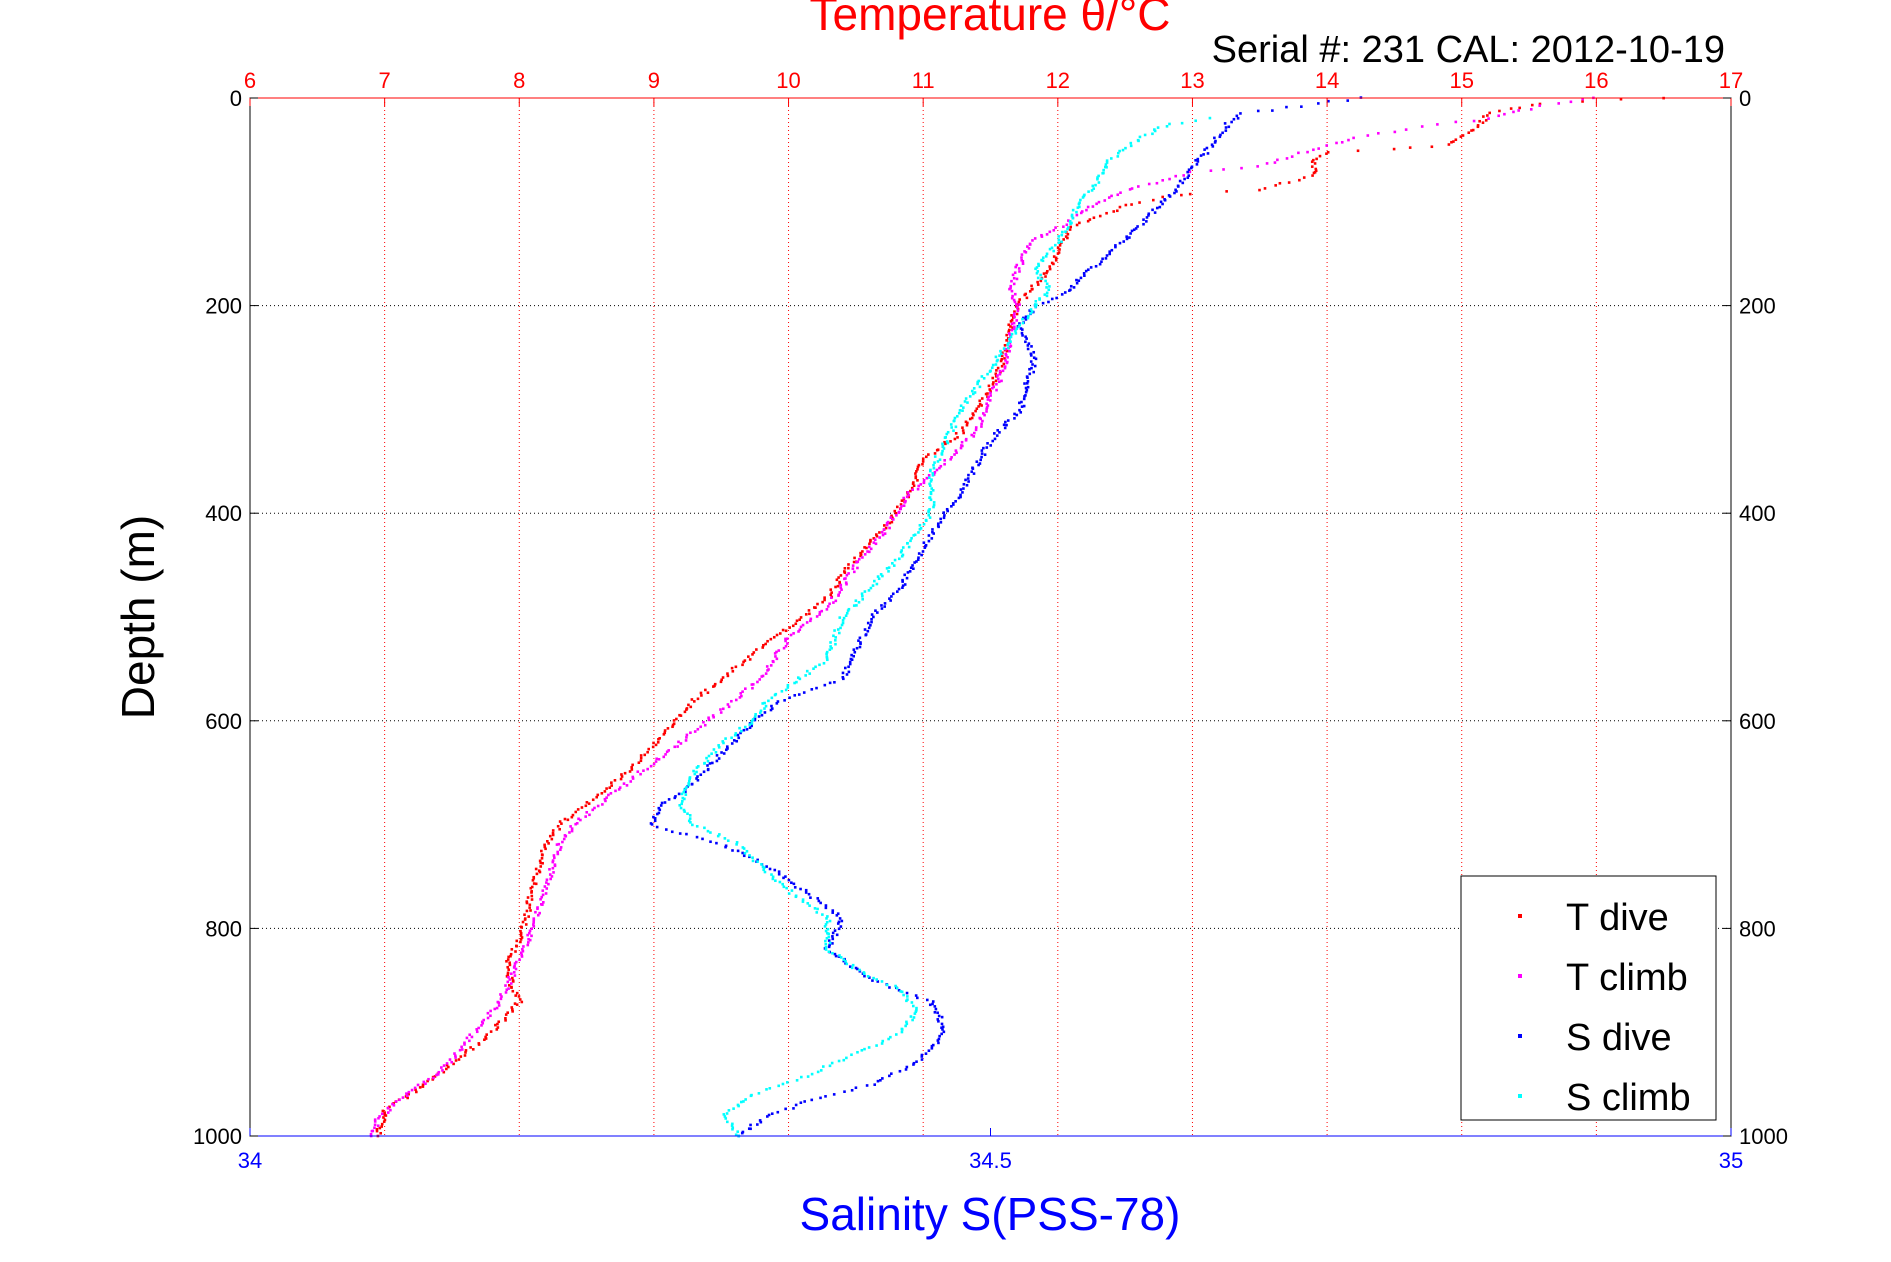  Describe the element at coordinates (1757, 513) in the screenshot. I see `depth-tick-label: 400` at that location.